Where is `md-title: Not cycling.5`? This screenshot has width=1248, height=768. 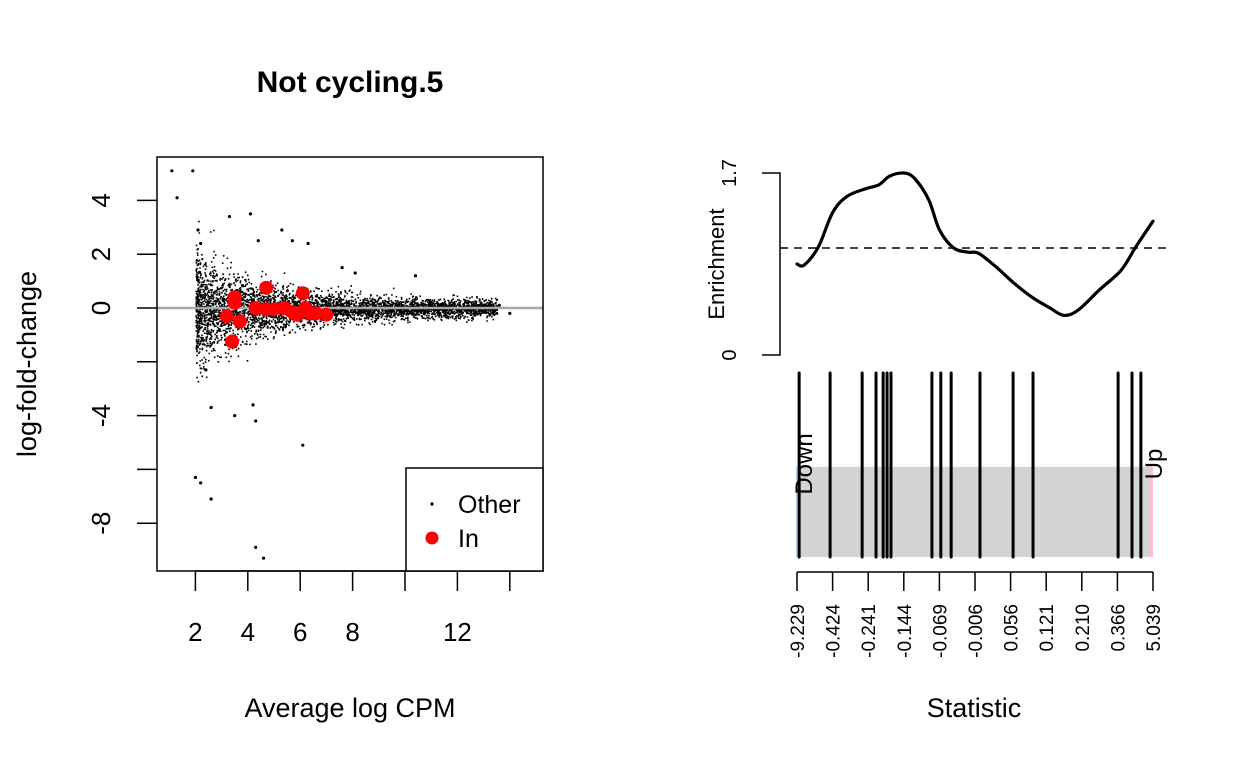
md-title: Not cycling.5 is located at coordinates (350, 82).